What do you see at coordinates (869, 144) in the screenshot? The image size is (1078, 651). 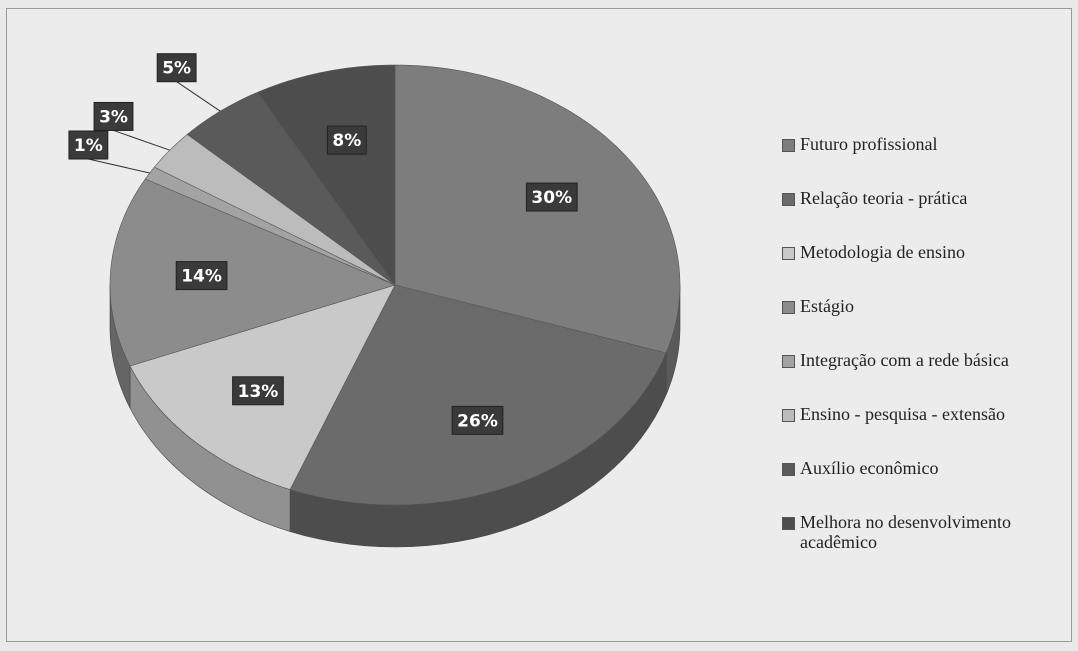 I see `legend-label: Futuro profissional` at bounding box center [869, 144].